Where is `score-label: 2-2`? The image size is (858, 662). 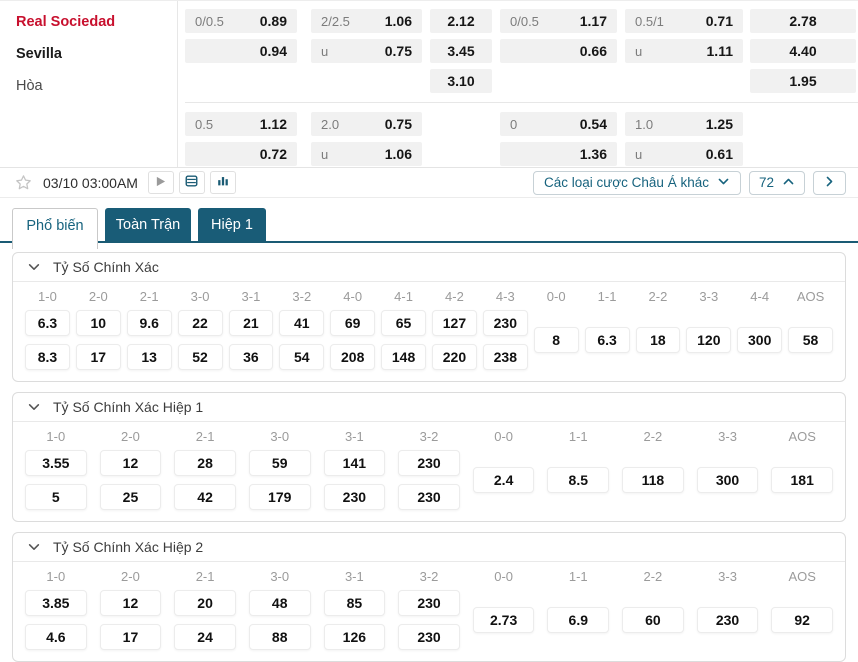 score-label: 2-2 is located at coordinates (653, 576).